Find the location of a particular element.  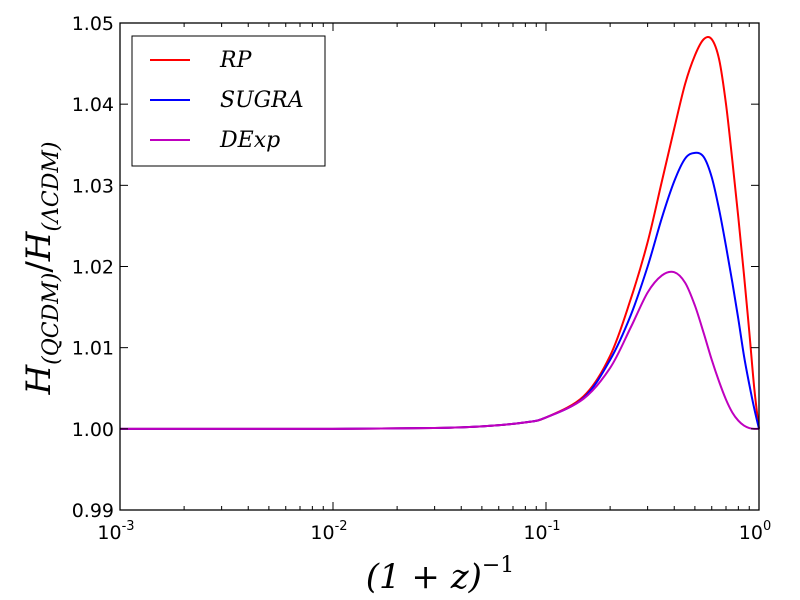

x-label-sup: −1 is located at coordinates (498, 565).